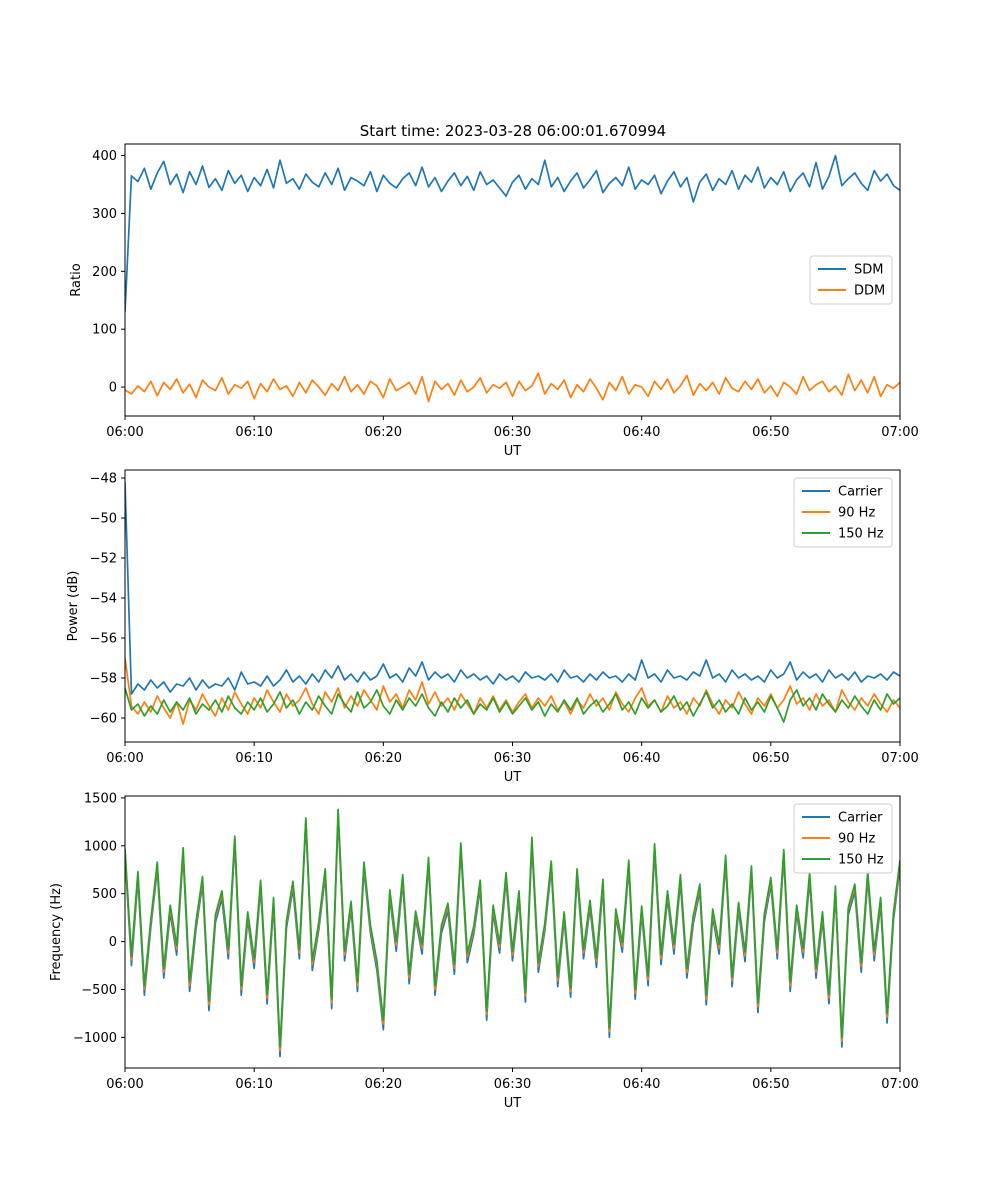  What do you see at coordinates (100, 798) in the screenshot?
I see `y-tick-label: 1500` at bounding box center [100, 798].